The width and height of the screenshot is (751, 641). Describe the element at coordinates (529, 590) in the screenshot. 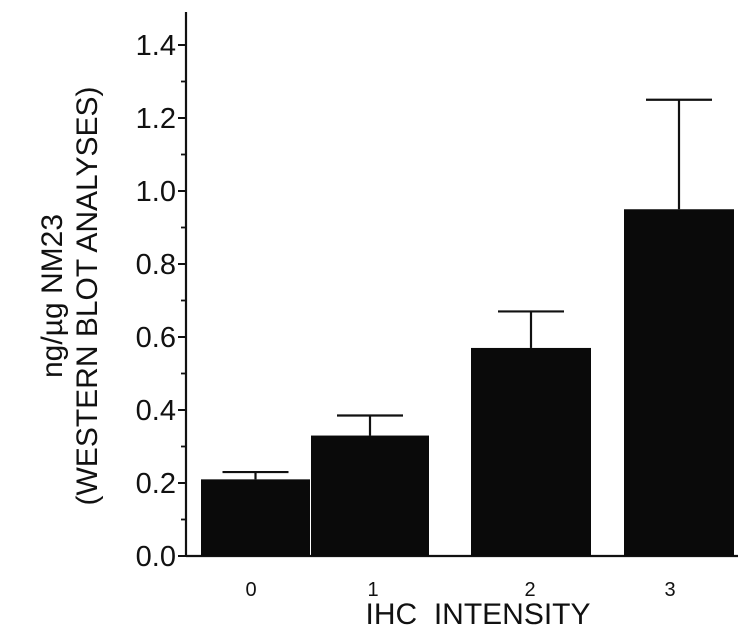

I see `x-tick-label-2: 2` at that location.